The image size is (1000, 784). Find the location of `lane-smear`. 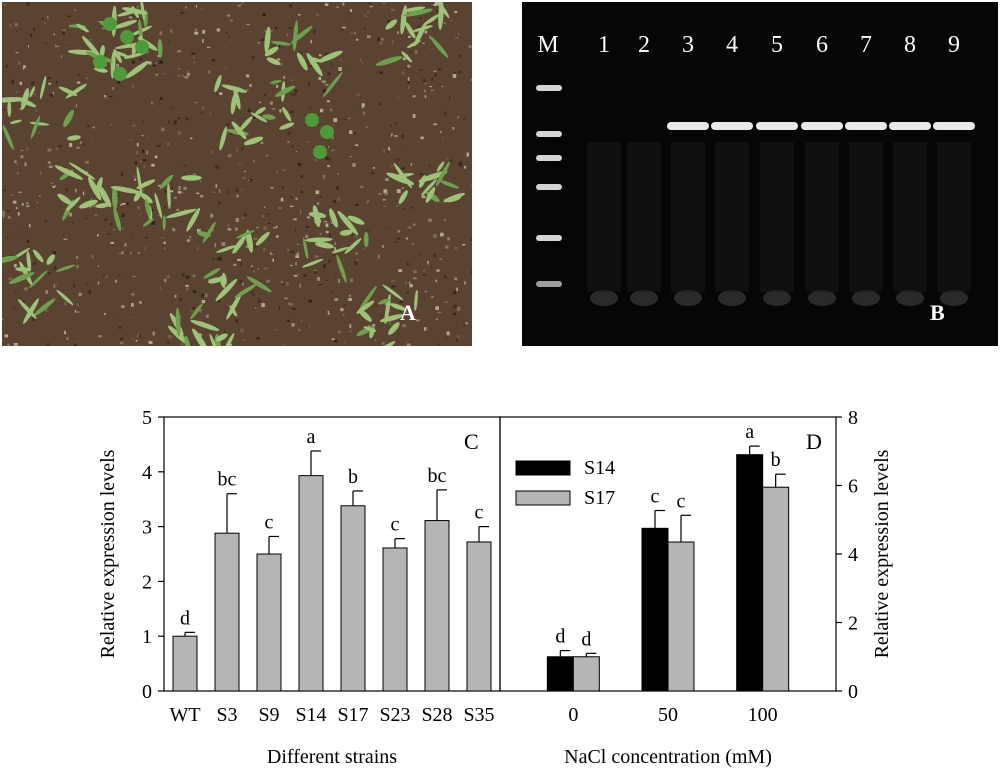

lane-smear is located at coordinates (777, 217).